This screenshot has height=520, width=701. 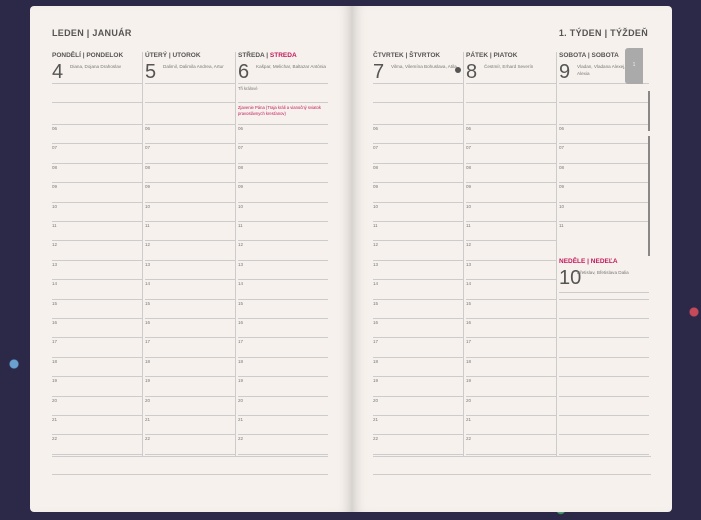 What do you see at coordinates (512, 474) in the screenshot?
I see `bottom-rule` at bounding box center [512, 474].